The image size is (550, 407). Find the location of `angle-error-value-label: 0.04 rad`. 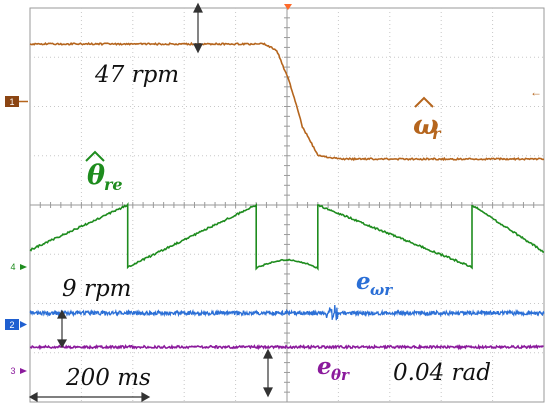

angle-error-value-label: 0.04 rad is located at coordinates (442, 373).